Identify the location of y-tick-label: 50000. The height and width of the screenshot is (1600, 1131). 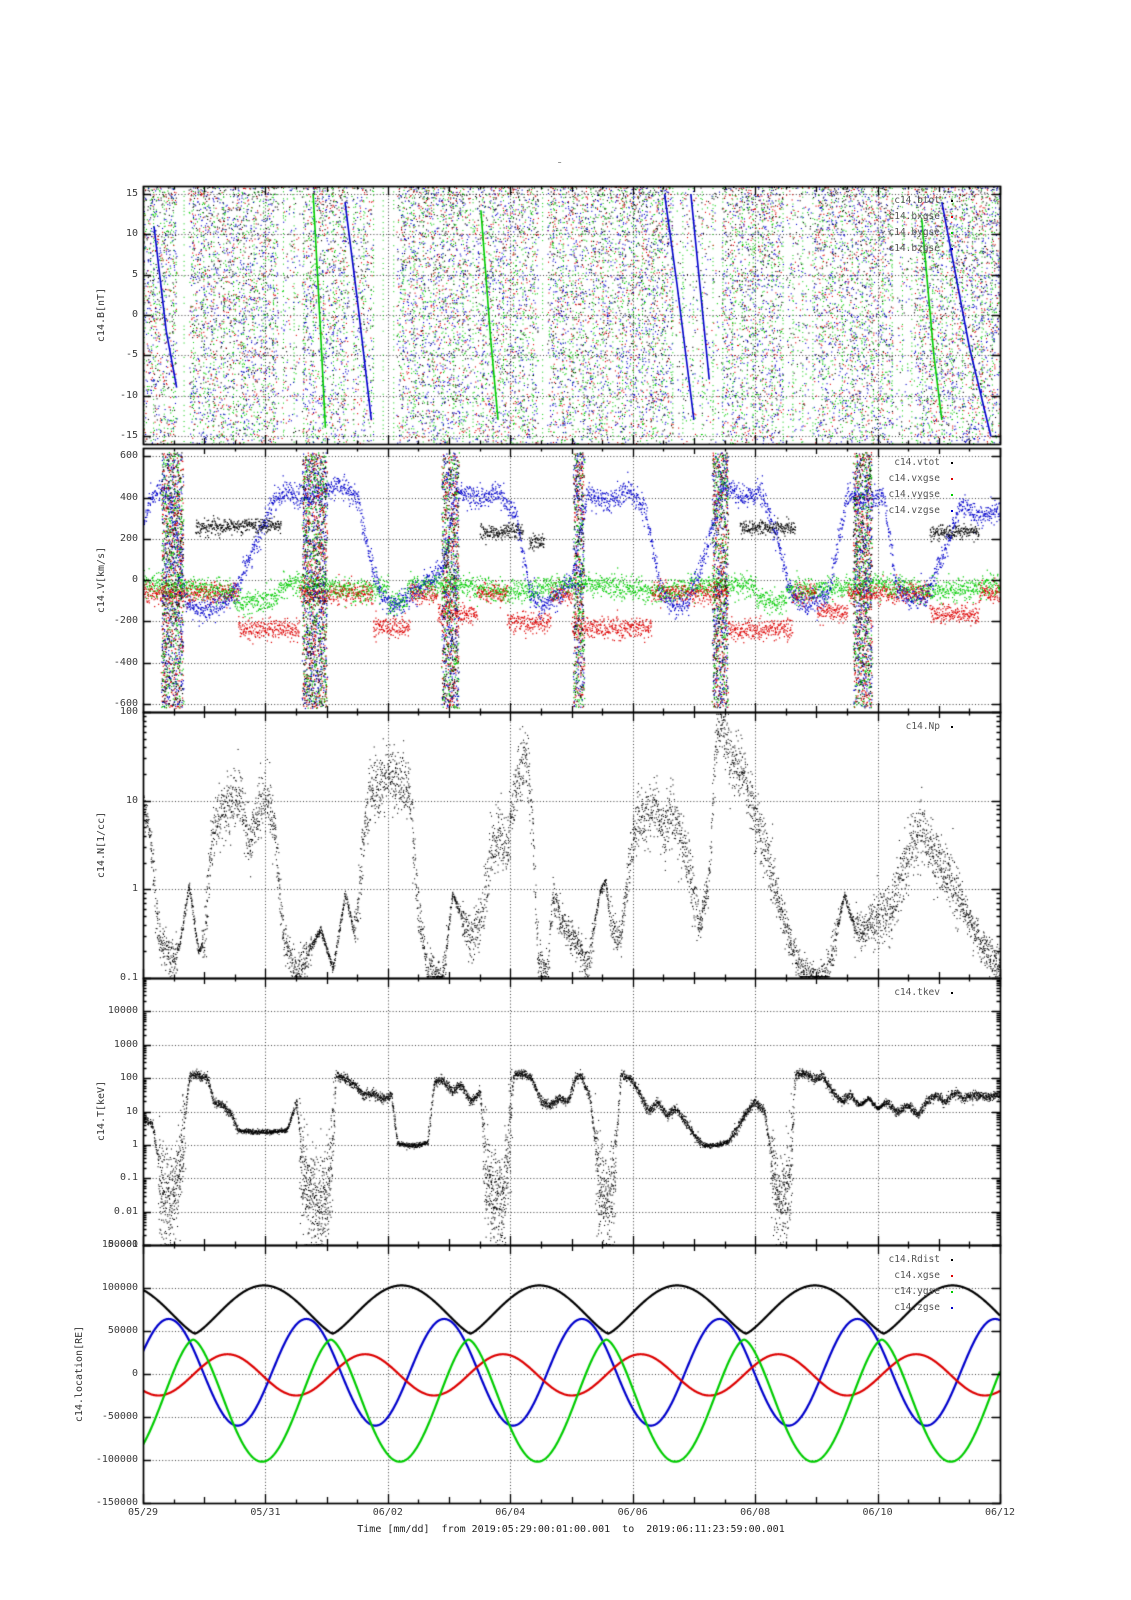
(122, 1330).